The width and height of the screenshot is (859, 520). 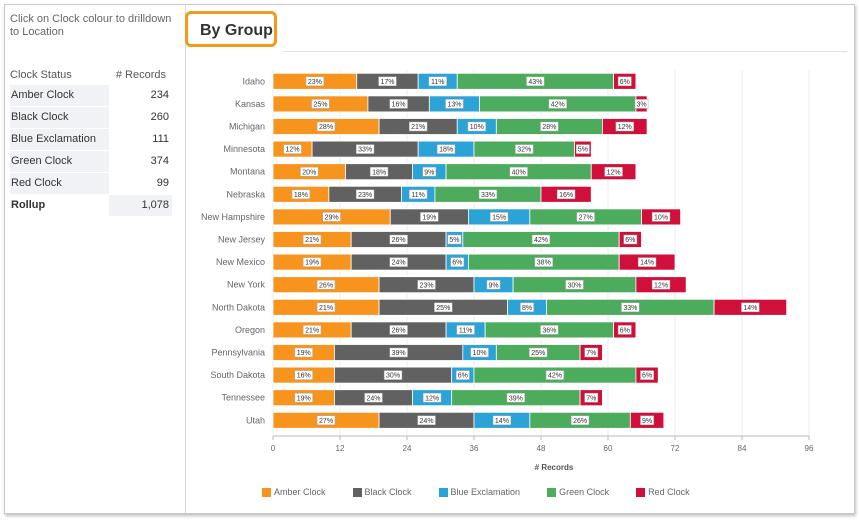 What do you see at coordinates (315, 82) in the screenshot?
I see `data-label: 23%` at bounding box center [315, 82].